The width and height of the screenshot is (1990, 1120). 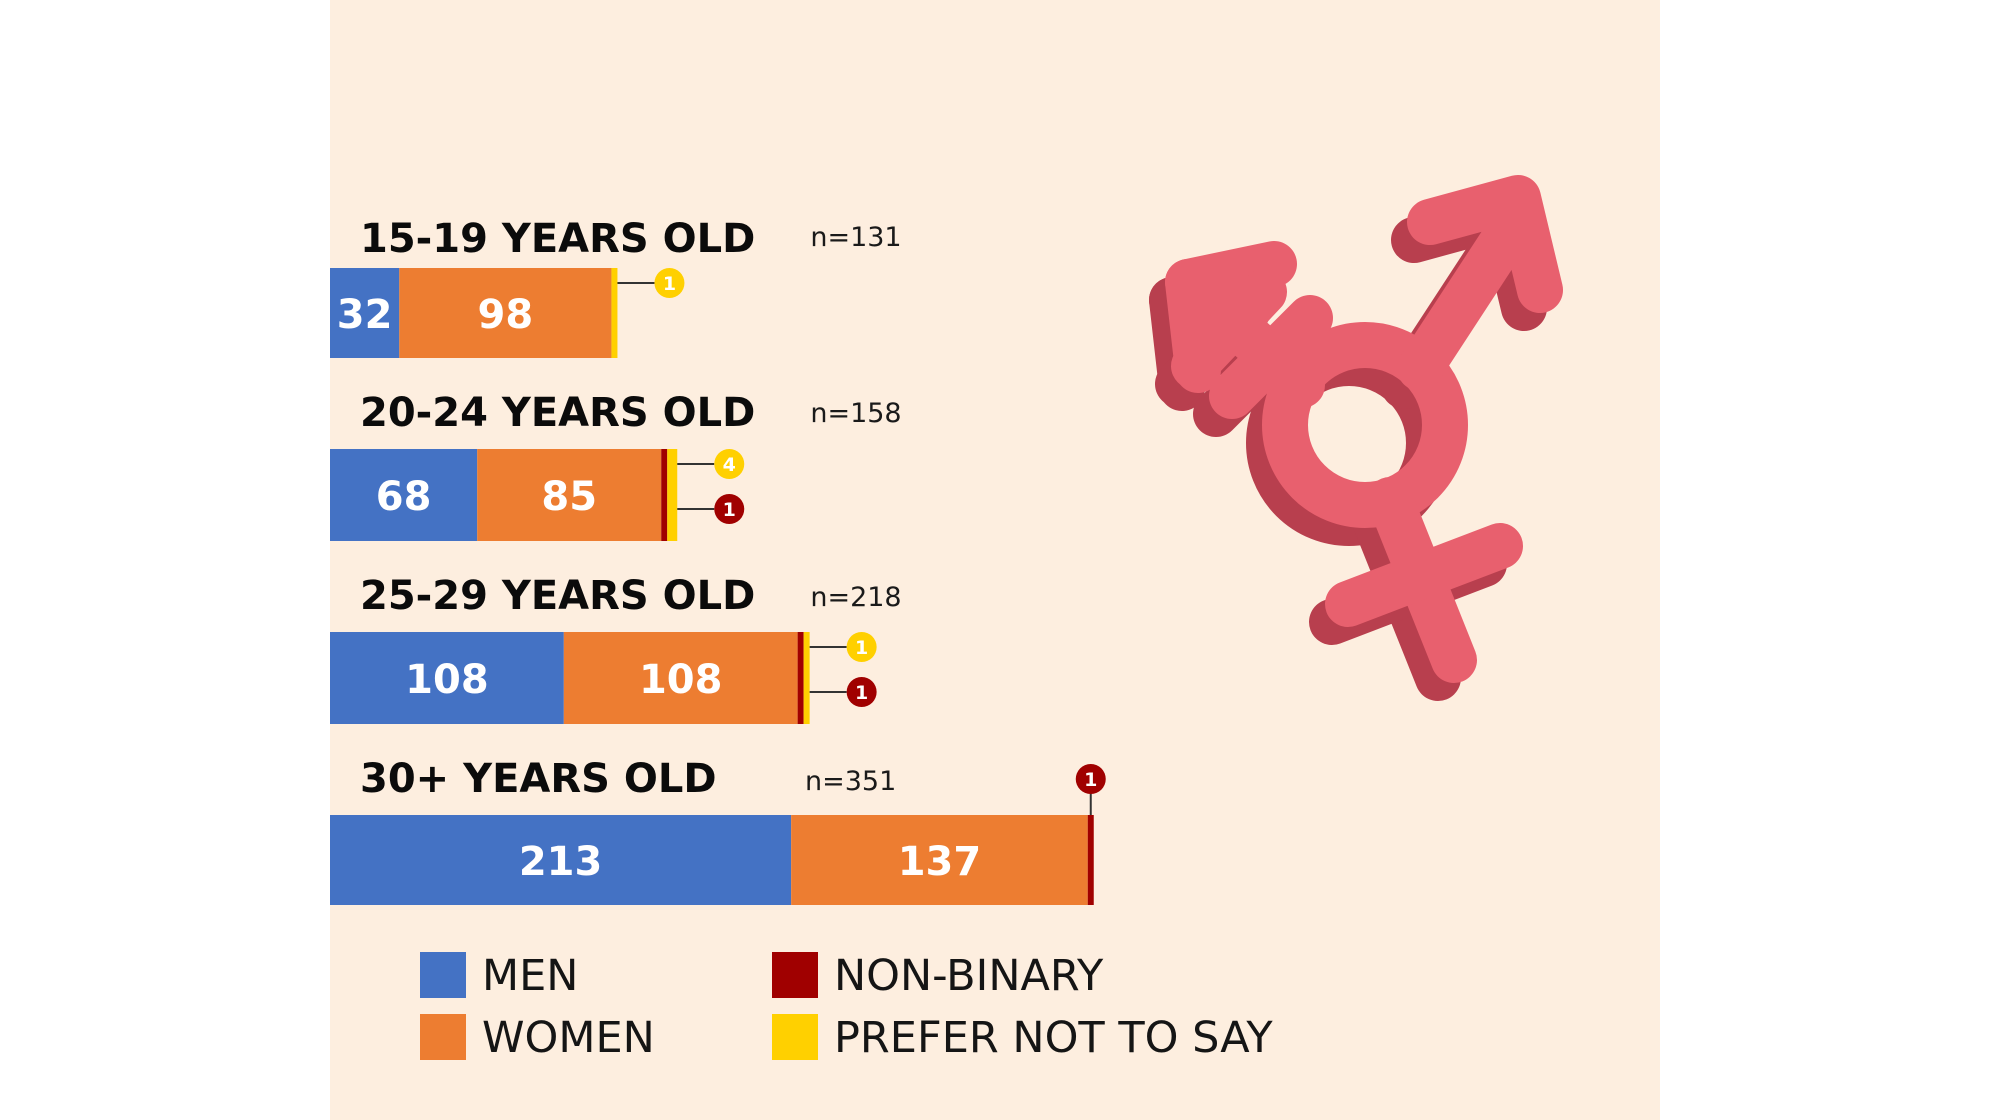 I want to click on bar-value-men: 32, so click(x=365, y=315).